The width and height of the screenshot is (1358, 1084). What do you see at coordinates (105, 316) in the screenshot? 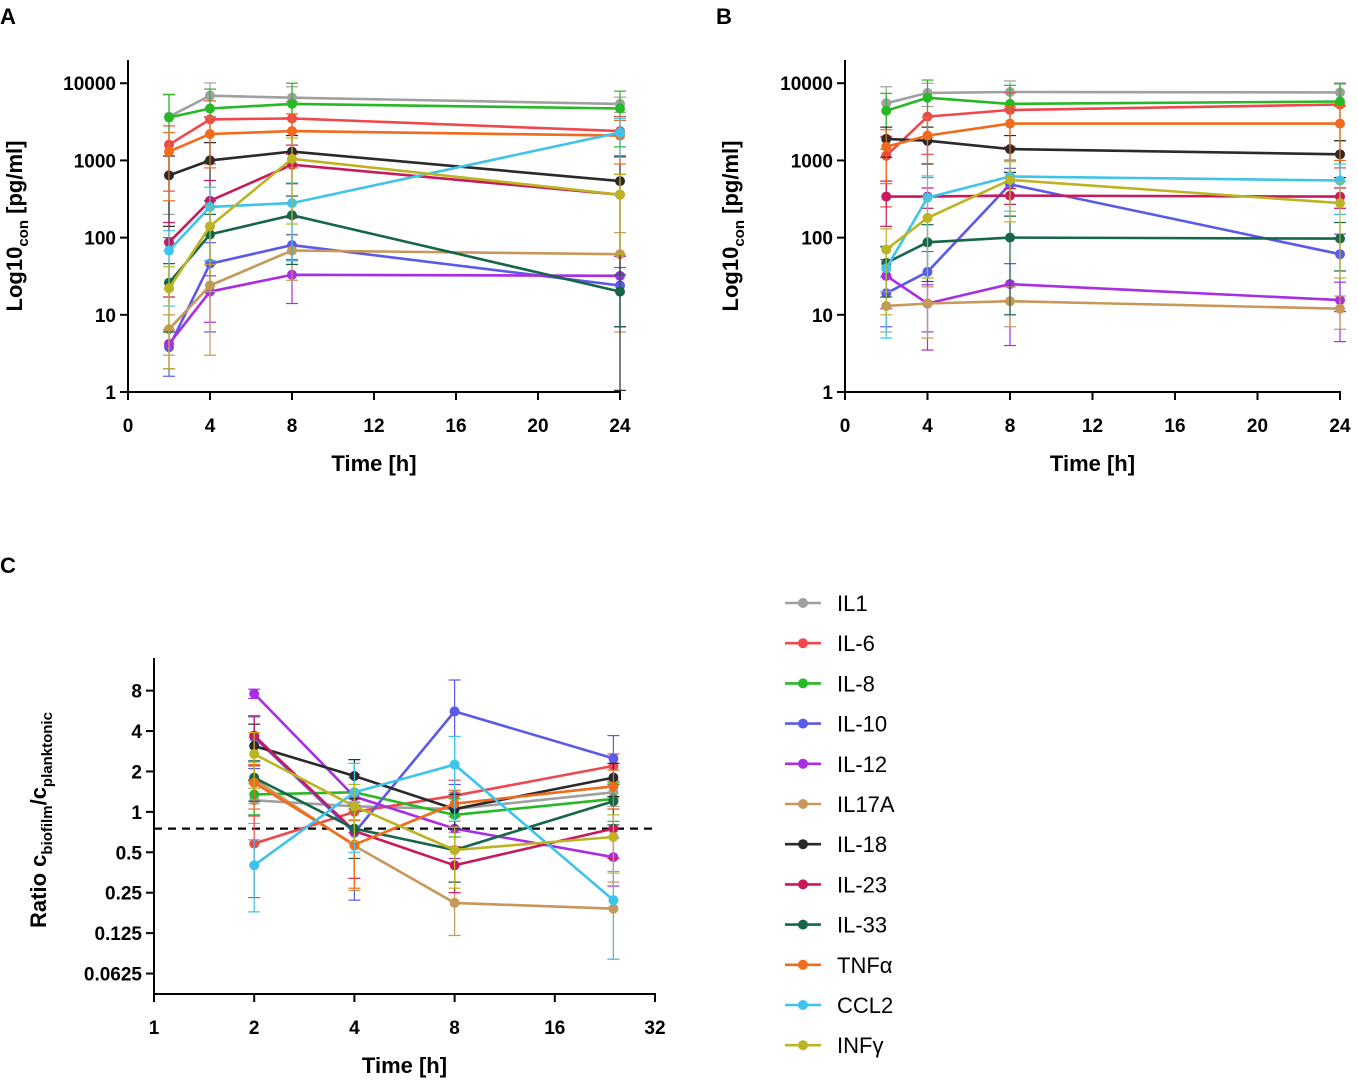
I see `panel-a-y-tick-label: 10` at bounding box center [105, 316].